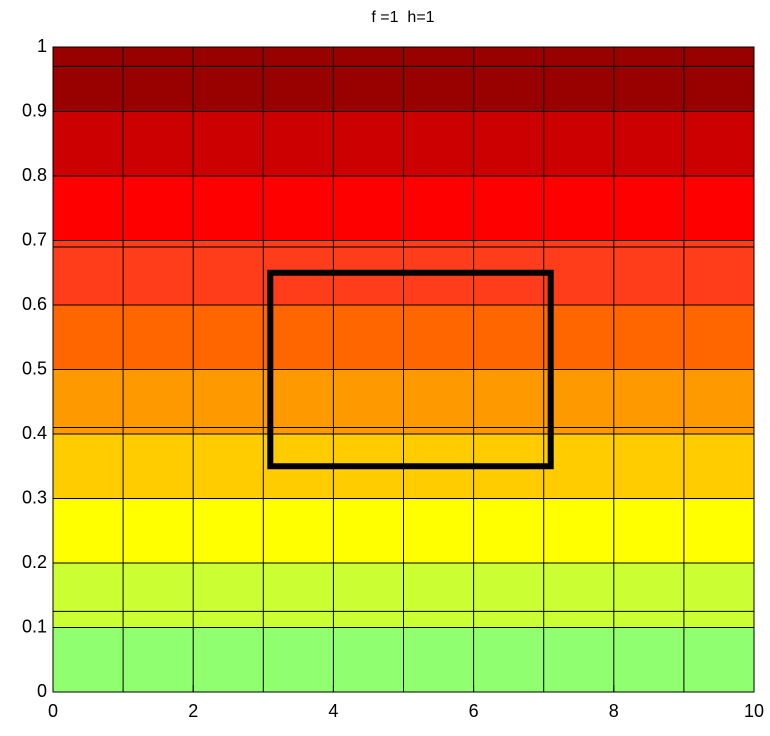 This screenshot has width=770, height=736. What do you see at coordinates (34, 626) in the screenshot?
I see `y-tick-label: 0.1` at bounding box center [34, 626].